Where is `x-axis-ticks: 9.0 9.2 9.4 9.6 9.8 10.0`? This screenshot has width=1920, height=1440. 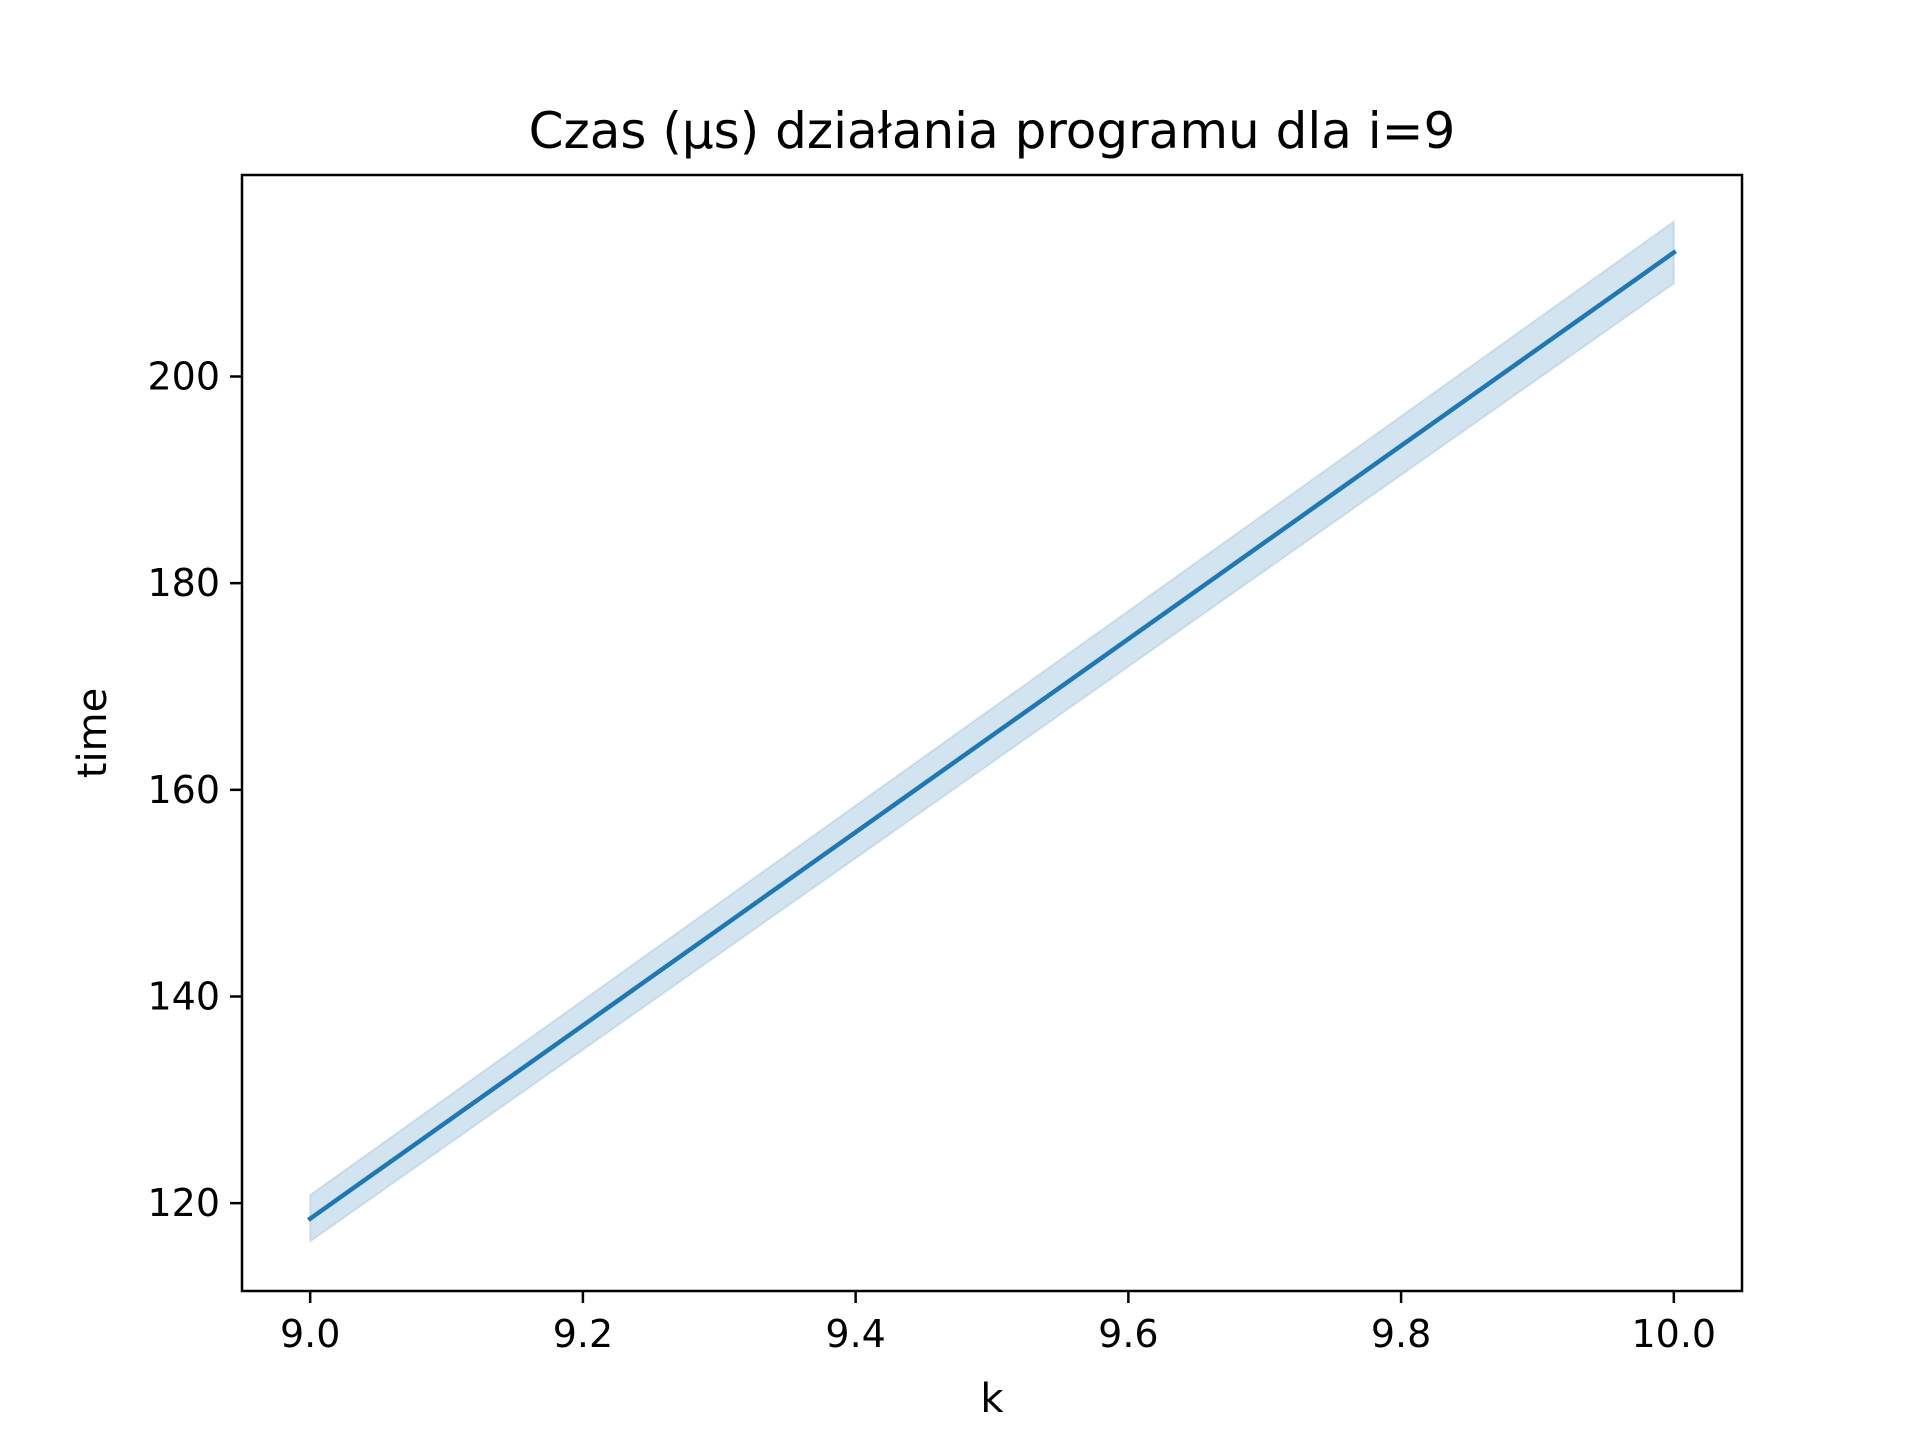
x-axis-ticks: 9.0 9.2 9.4 9.6 9.8 10.0 is located at coordinates (998, 1323).